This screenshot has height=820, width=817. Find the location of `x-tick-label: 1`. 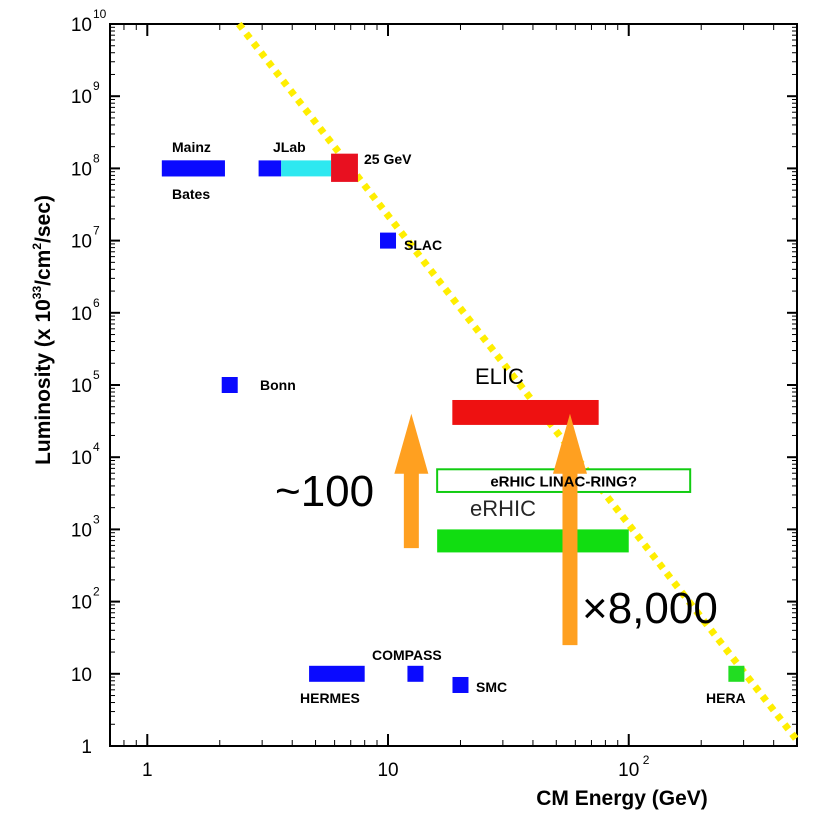

x-tick-label: 1 is located at coordinates (147, 770).